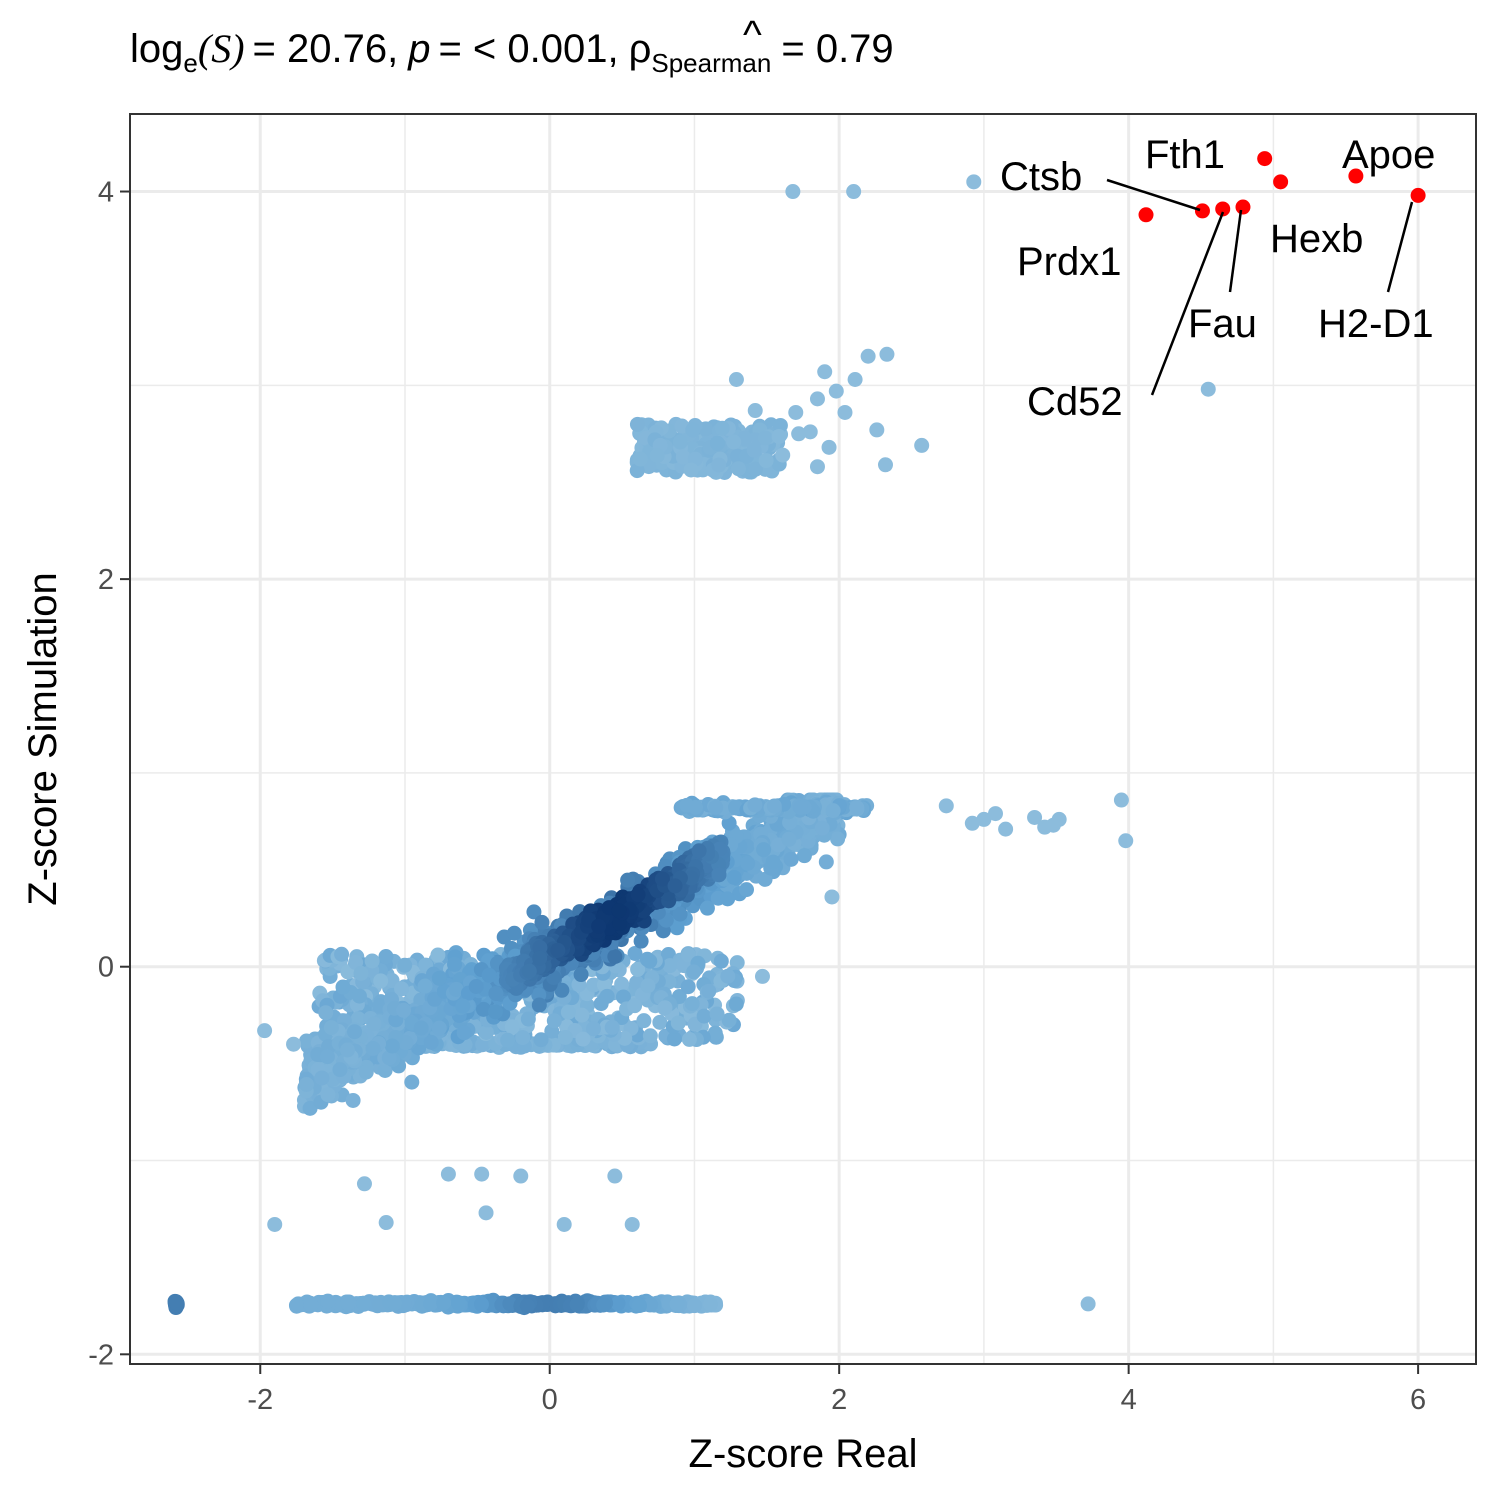 The image size is (1500, 1500). I want to click on y-axis: -2 0 2 4, so click(109, 774).